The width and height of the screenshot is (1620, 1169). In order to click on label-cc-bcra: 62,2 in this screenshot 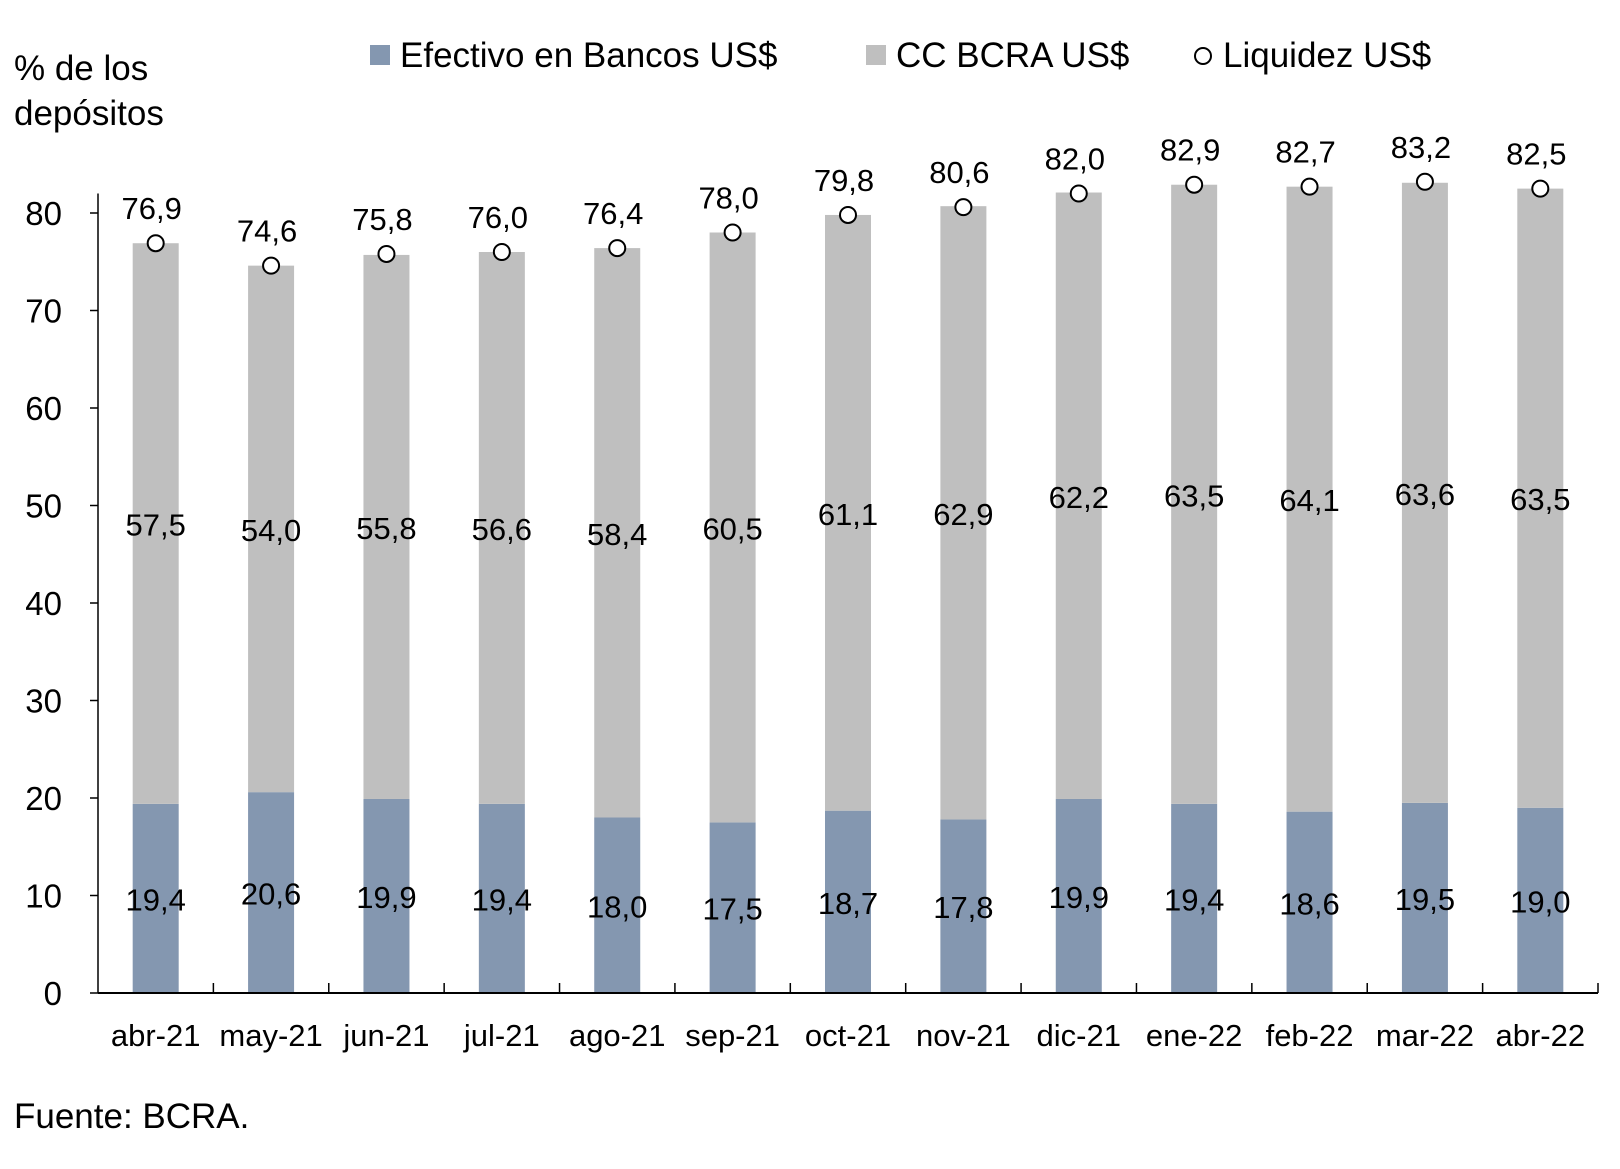, I will do `click(1079, 497)`.